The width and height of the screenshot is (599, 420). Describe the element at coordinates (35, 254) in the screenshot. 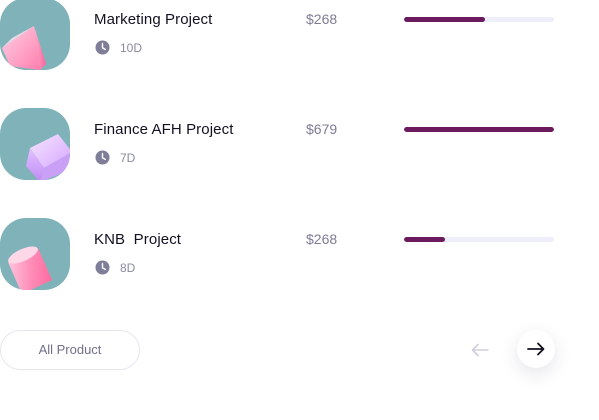

I see `pink-cylinder-3d-icon` at that location.